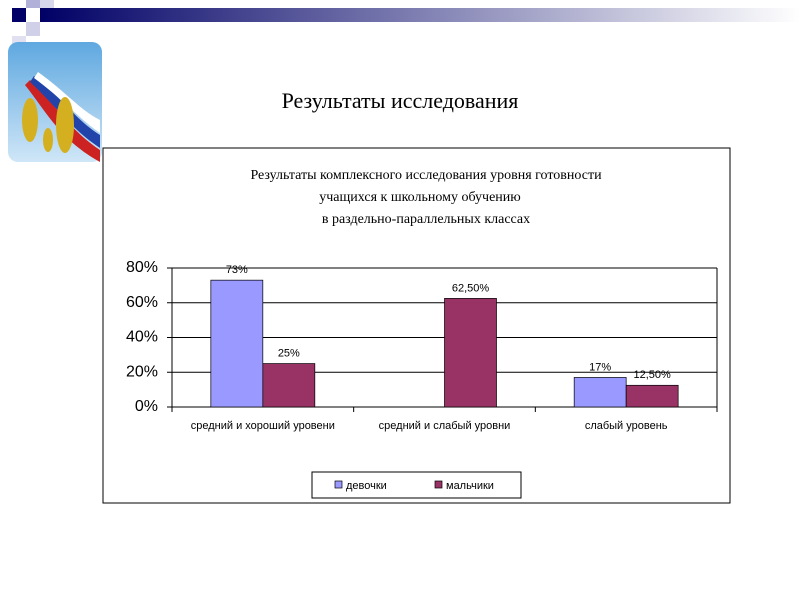  Describe the element at coordinates (626, 426) in the screenshot. I see `x-tick-label: слабый уровень` at that location.